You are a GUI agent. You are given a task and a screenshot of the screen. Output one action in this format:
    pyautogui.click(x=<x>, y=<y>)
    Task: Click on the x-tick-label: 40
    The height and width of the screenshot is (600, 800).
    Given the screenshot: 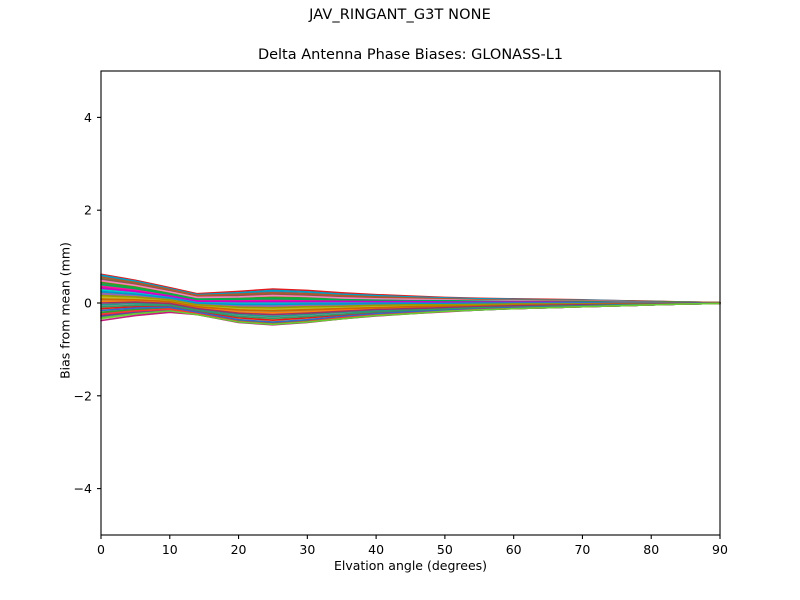 What is the action you would take?
    pyautogui.click(x=376, y=549)
    